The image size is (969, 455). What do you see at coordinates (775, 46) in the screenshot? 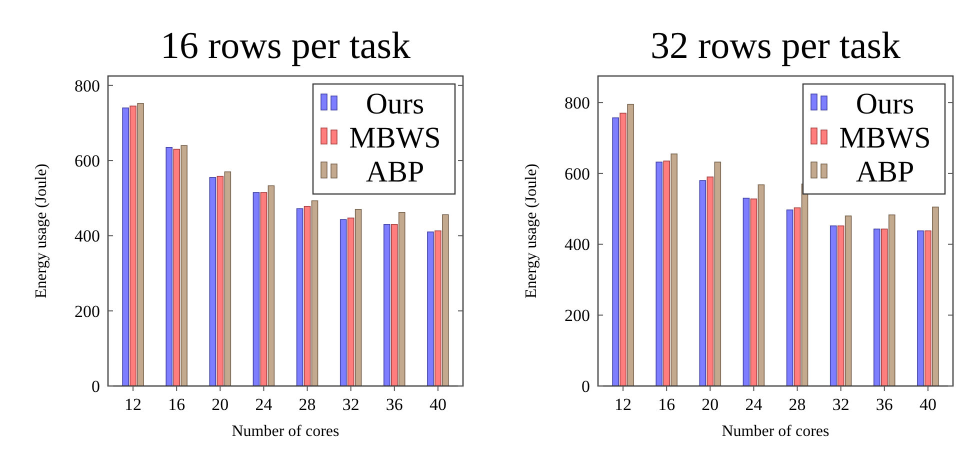
I see `chart-title: 32 rows per task` at bounding box center [775, 46].